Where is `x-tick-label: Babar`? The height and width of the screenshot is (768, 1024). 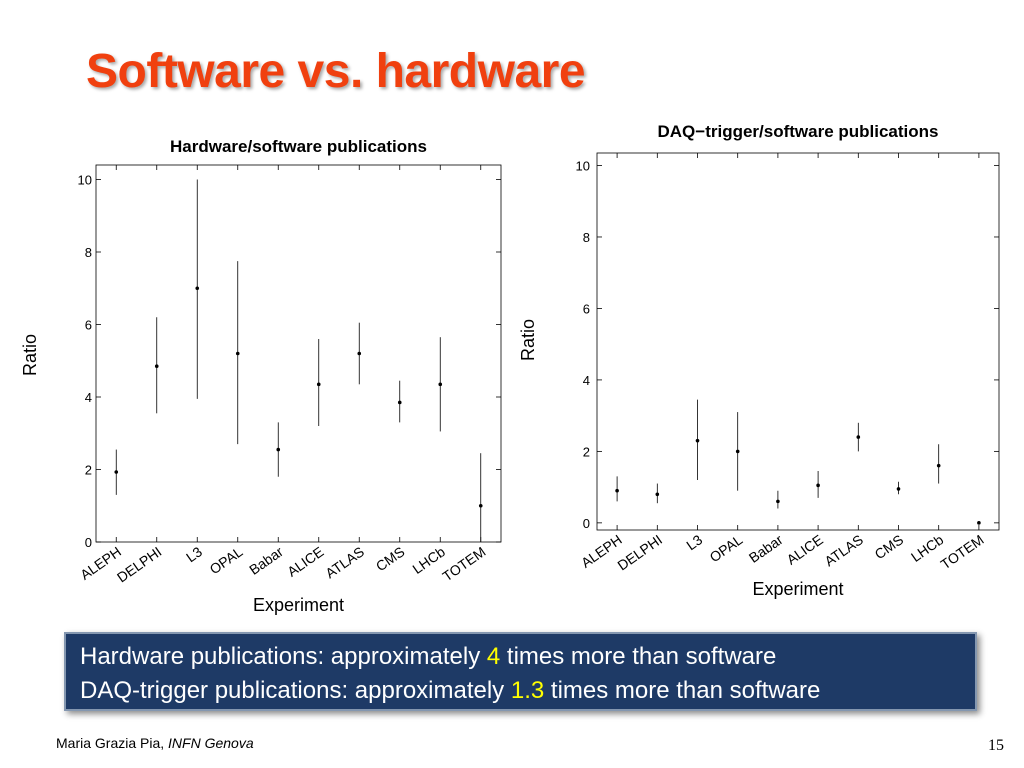
x-tick-label: Babar is located at coordinates (766, 548).